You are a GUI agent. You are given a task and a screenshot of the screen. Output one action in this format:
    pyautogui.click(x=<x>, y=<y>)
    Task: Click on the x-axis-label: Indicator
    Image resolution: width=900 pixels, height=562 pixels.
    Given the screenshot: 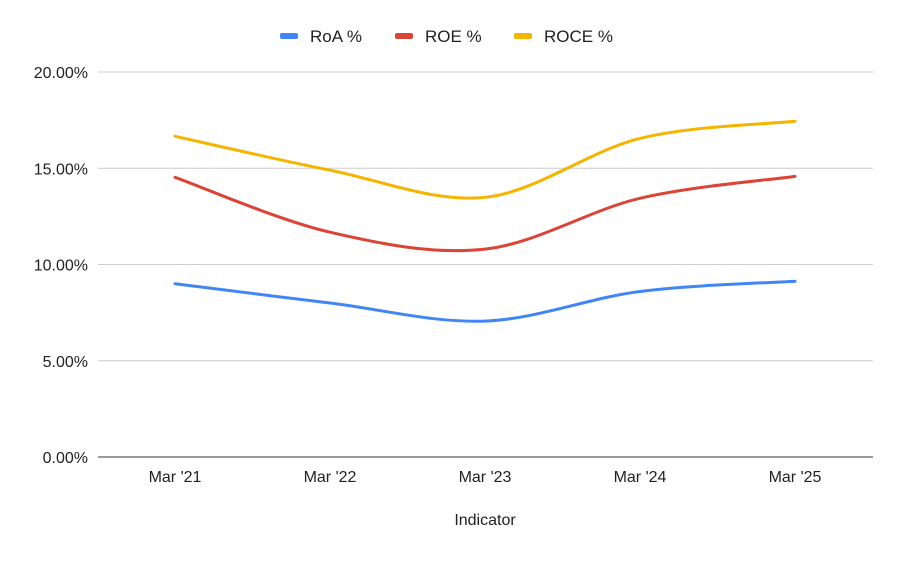 What is the action you would take?
    pyautogui.click(x=485, y=520)
    